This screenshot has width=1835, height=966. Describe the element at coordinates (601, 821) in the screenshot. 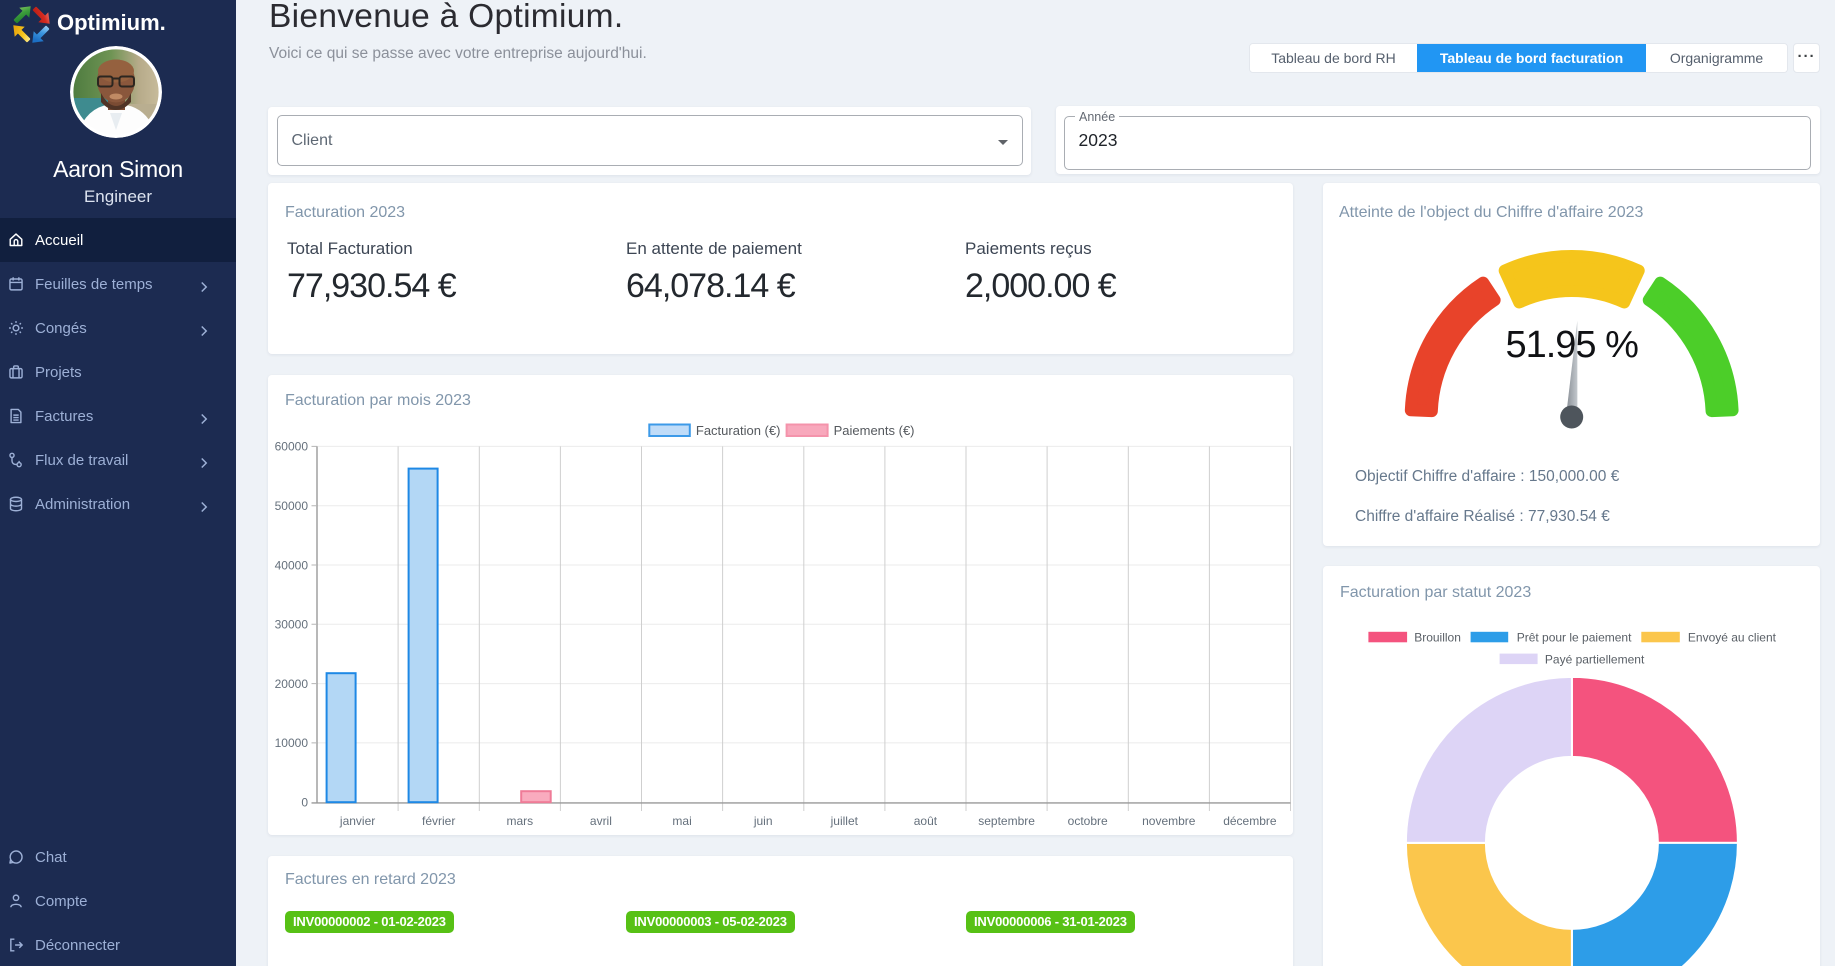

I see `svg-text: avril` at that location.